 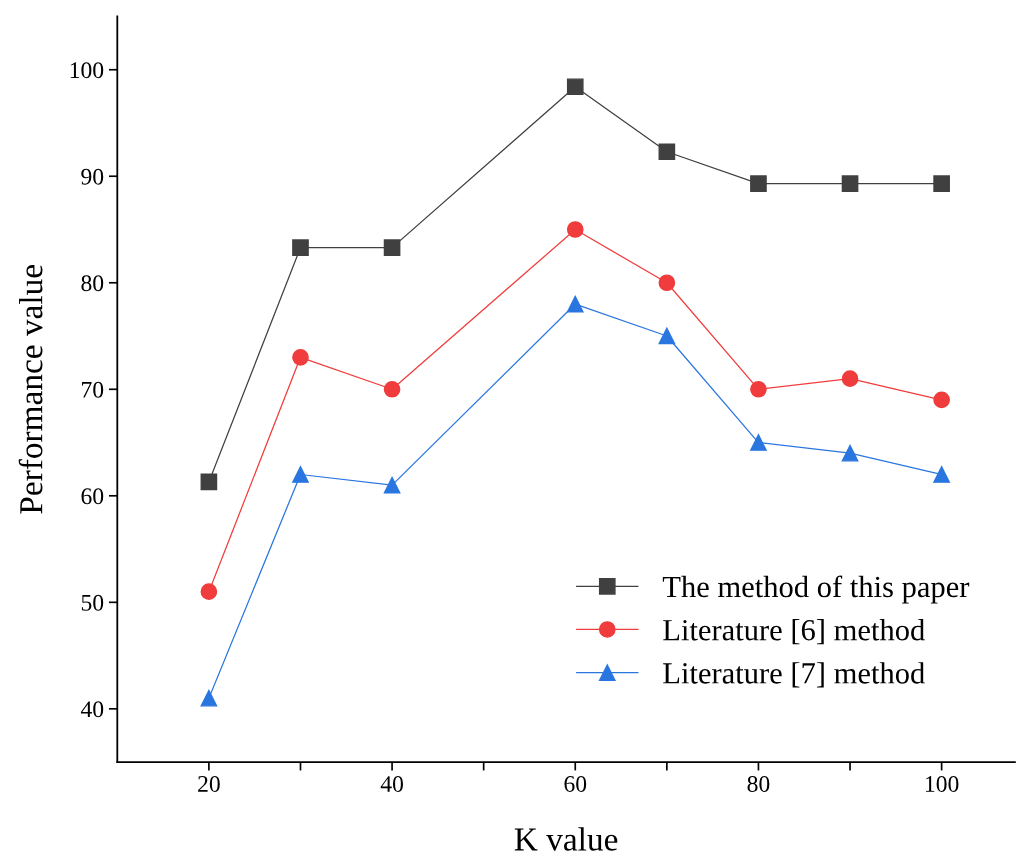 What do you see at coordinates (87, 70) in the screenshot?
I see `y-tick-label: 100` at bounding box center [87, 70].